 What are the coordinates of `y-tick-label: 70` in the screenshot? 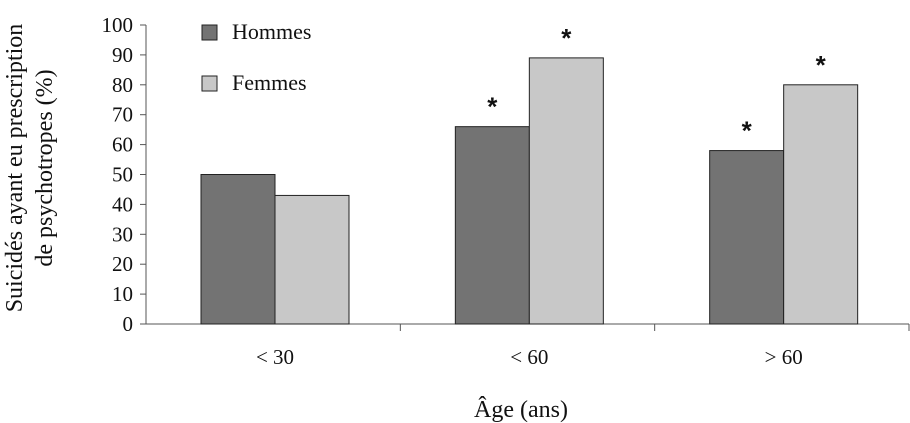 It's located at (122, 115).